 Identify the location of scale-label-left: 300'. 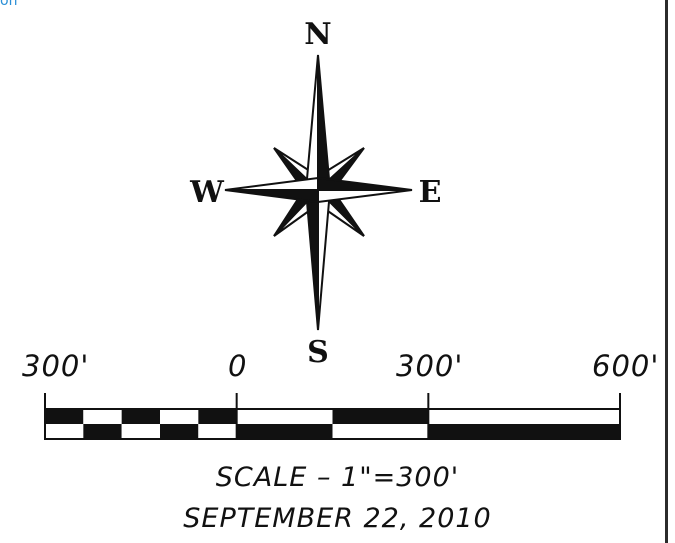
(56, 366).